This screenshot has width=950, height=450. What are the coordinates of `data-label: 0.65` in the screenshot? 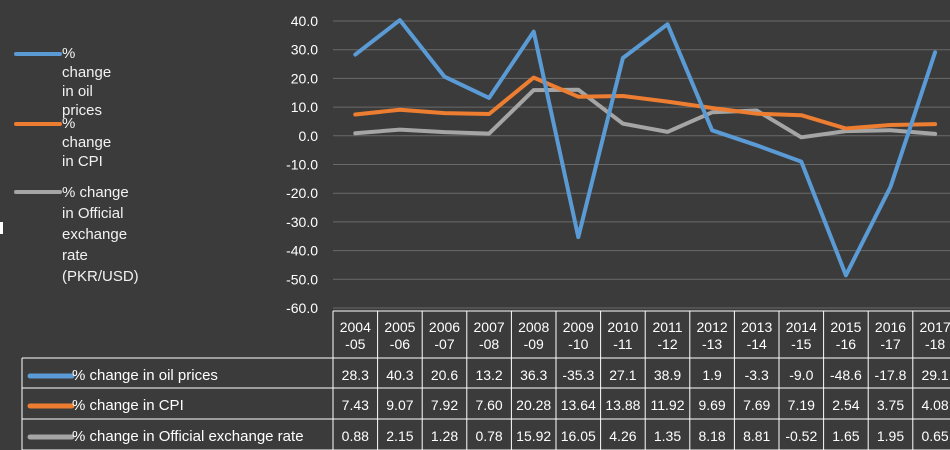 It's located at (934, 436).